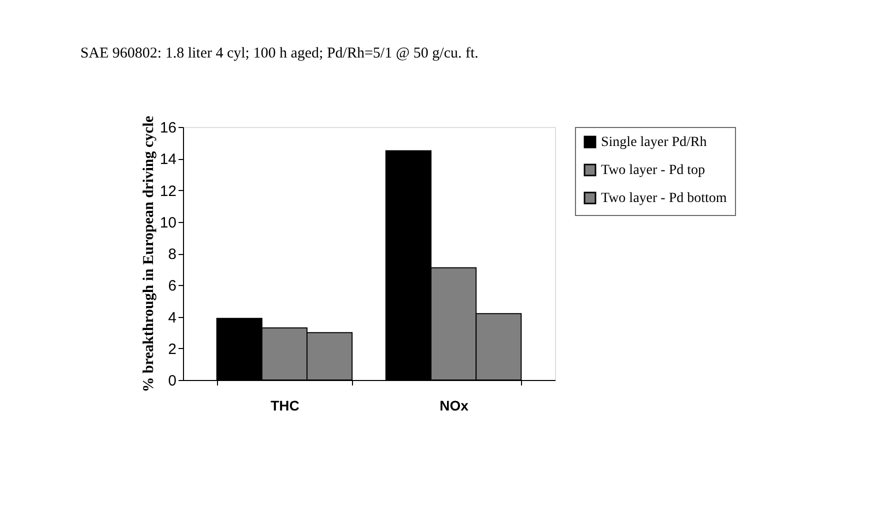 The height and width of the screenshot is (519, 883). I want to click on y-tick-label: 4, so click(172, 317).